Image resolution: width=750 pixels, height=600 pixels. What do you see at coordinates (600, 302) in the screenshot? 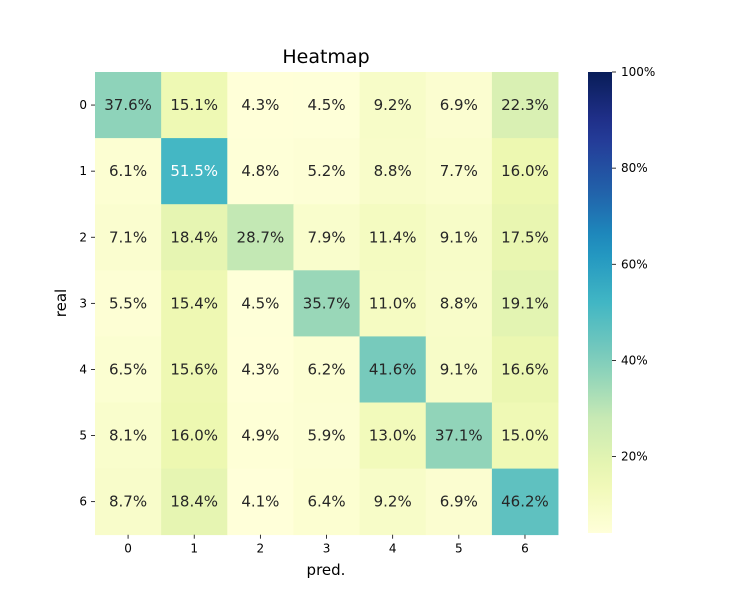
I see `colorbar` at bounding box center [600, 302].